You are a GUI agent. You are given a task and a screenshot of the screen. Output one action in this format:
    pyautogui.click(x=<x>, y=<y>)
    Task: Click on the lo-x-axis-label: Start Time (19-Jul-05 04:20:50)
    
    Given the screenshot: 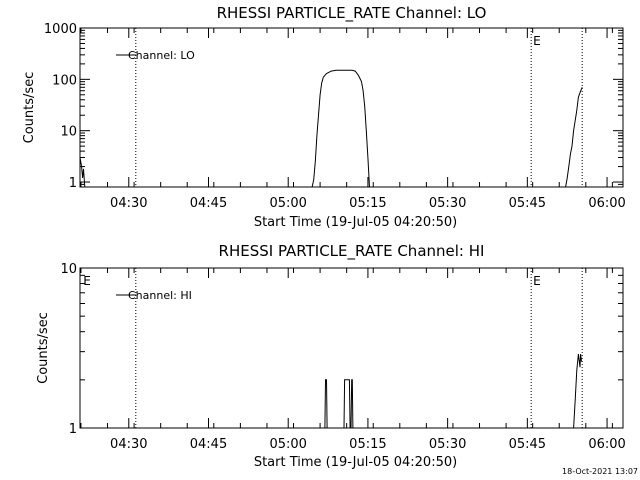 What is the action you would take?
    pyautogui.click(x=355, y=222)
    